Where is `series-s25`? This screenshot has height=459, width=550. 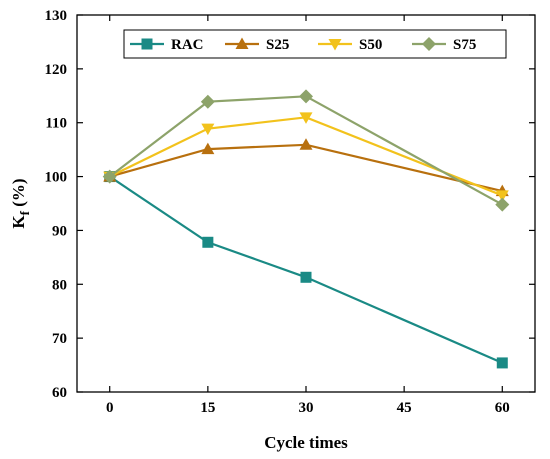
series-s25 is located at coordinates (306, 167).